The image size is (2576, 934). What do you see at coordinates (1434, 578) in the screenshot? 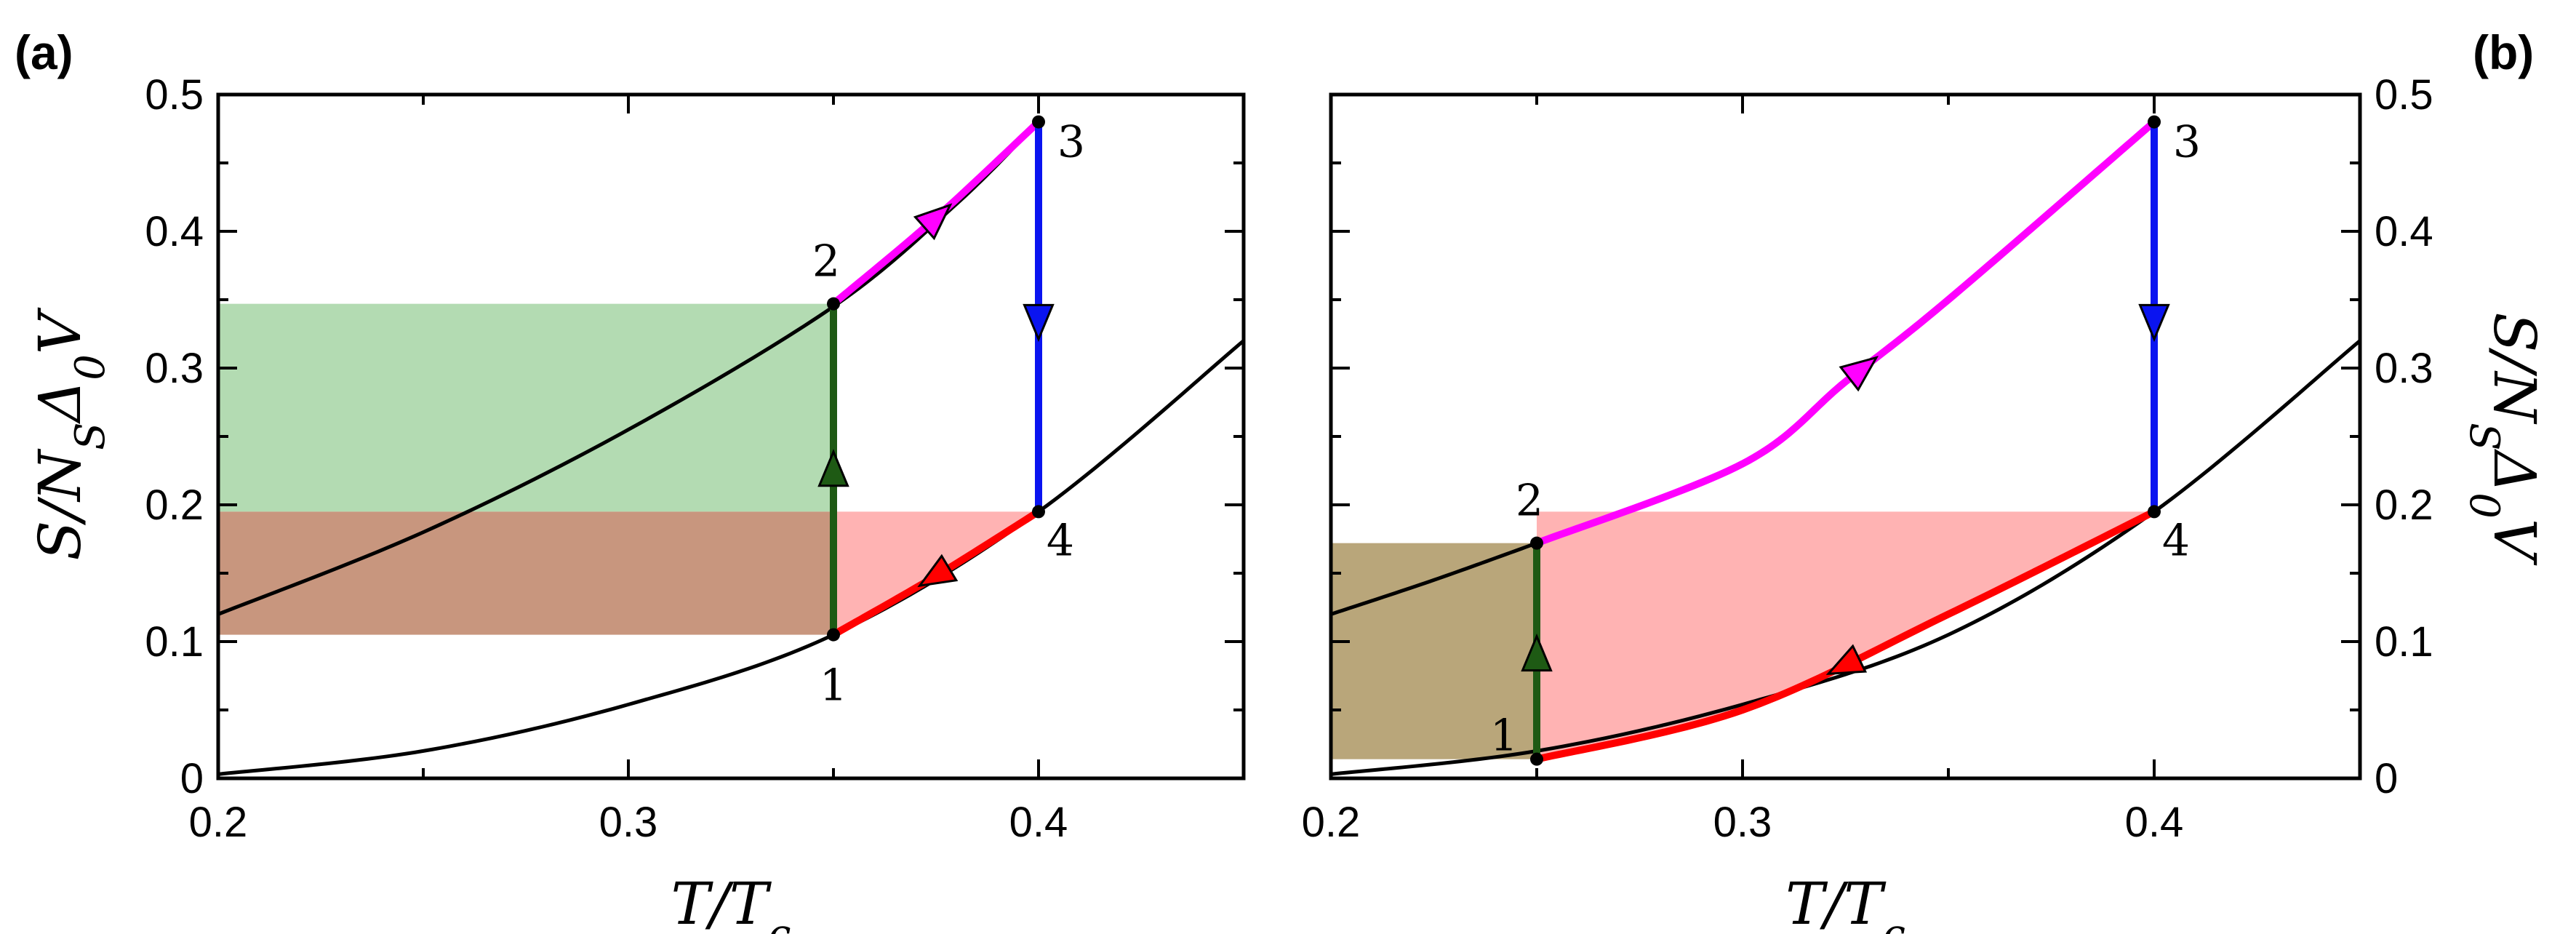
I see `background-curve` at bounding box center [1434, 578].